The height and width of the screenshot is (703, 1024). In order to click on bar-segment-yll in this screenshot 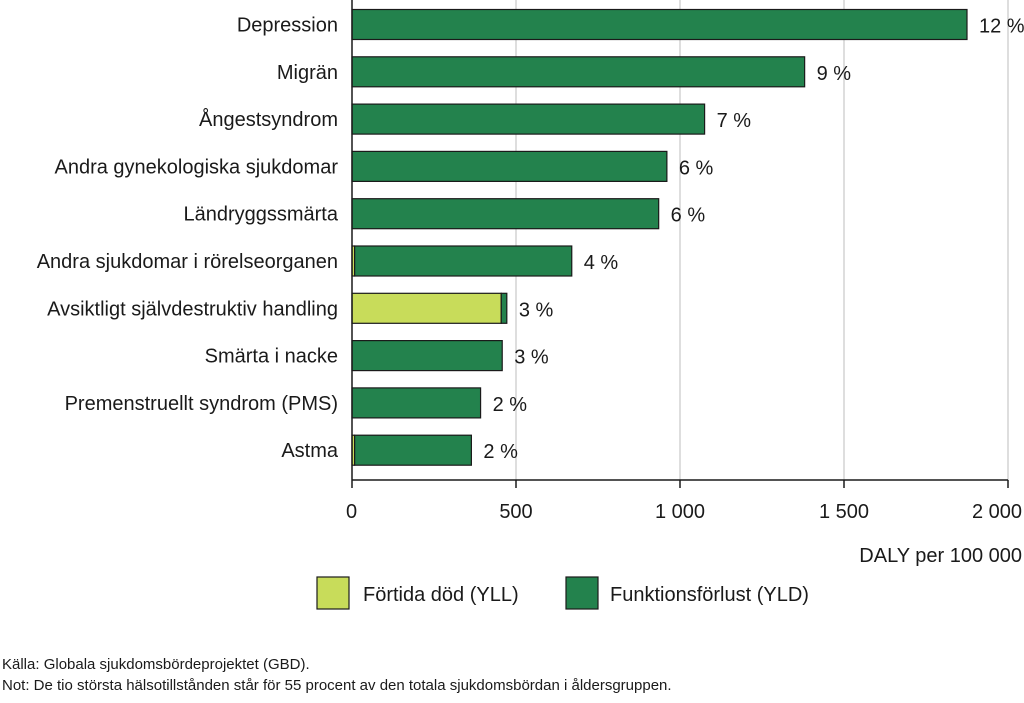, I will do `click(426, 308)`.